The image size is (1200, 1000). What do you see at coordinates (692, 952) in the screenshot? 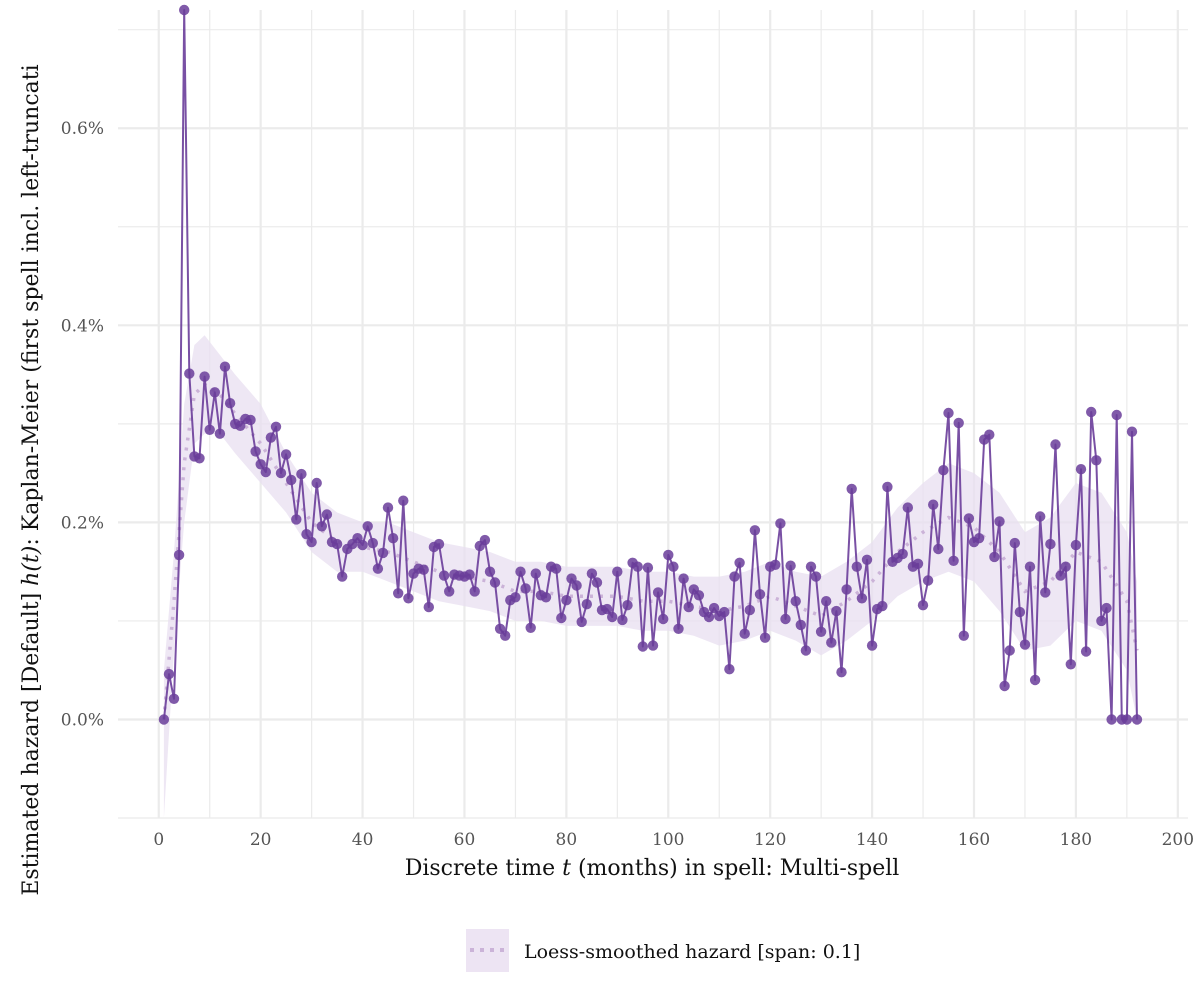
I see `legend-label: Loess-smoothed hazard [span: 0.1]` at bounding box center [692, 952].